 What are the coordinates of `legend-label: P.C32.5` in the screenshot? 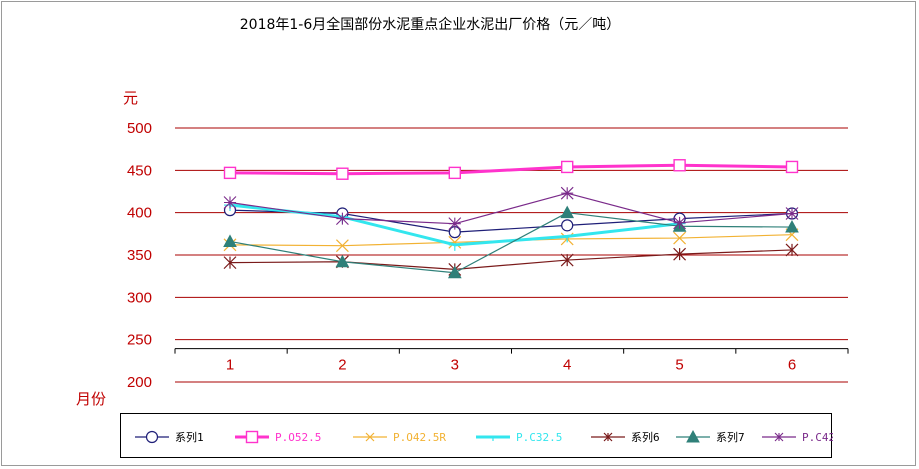 It's located at (539, 437).